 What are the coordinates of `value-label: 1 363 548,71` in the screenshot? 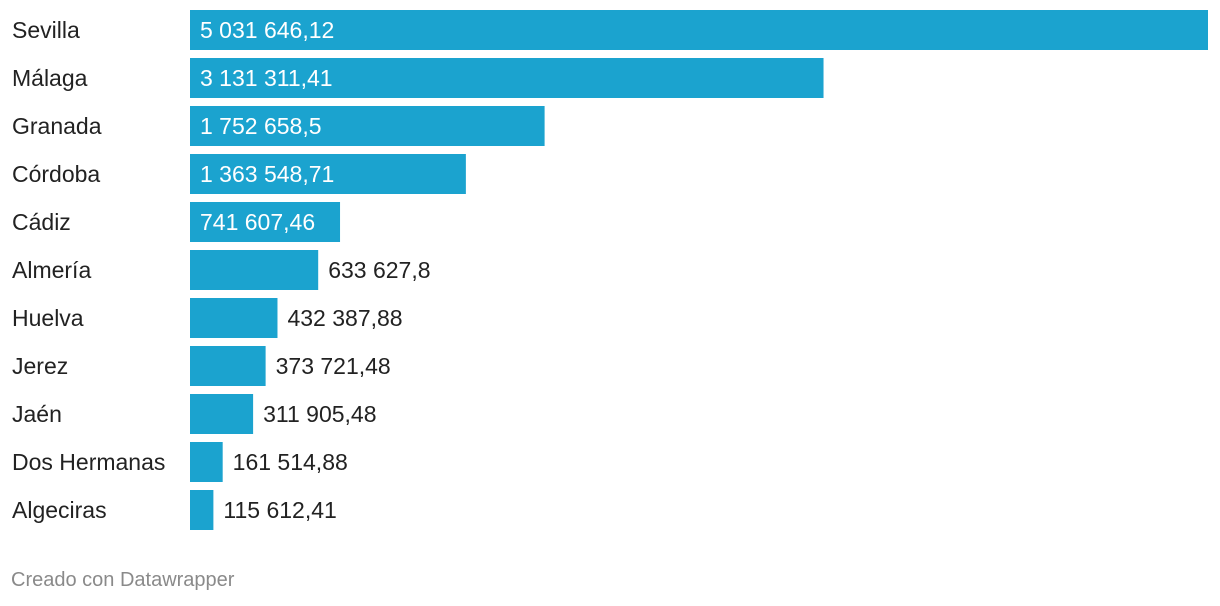 It's located at (267, 174).